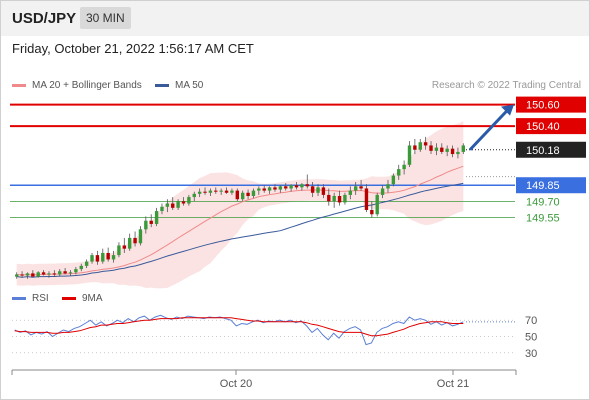 This screenshot has height=400, width=590. I want to click on rsi-tick-label: 50, so click(531, 338).